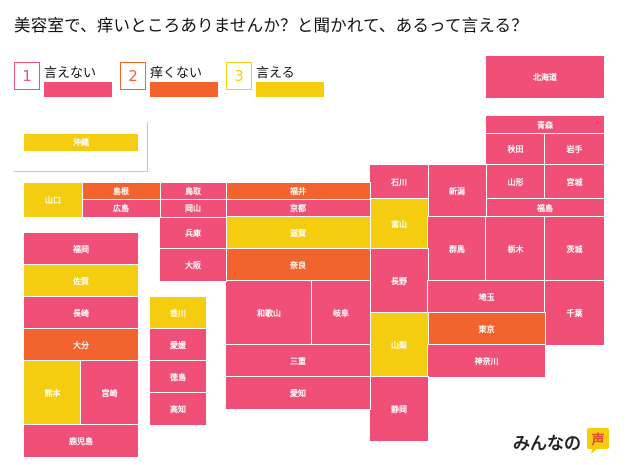 This screenshot has width=639, height=465. Describe the element at coordinates (545, 125) in the screenshot. I see `pref-aomori: 青森` at that location.